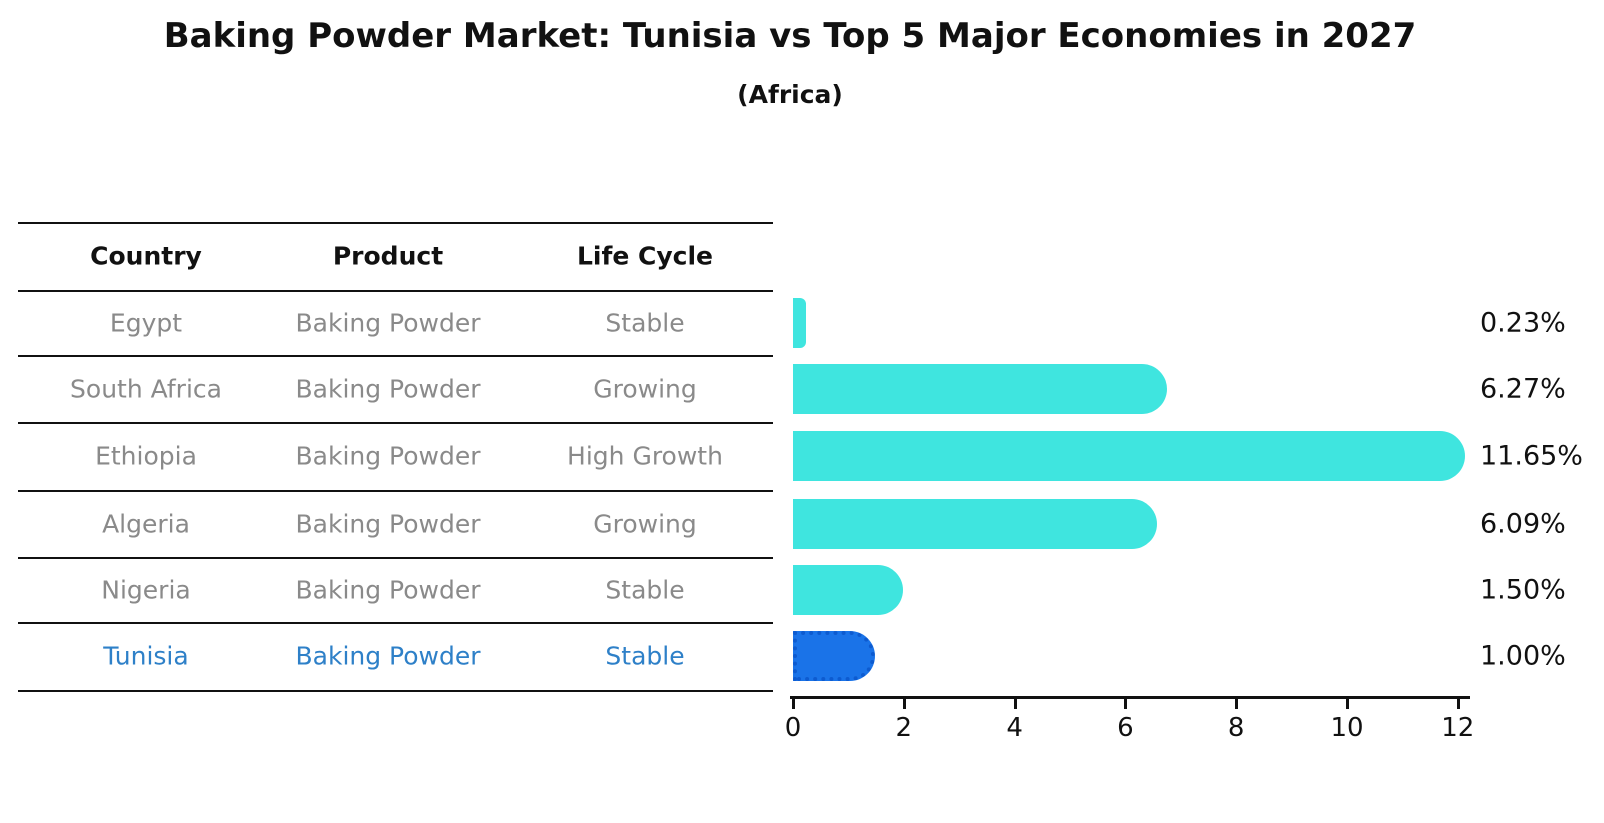 Image resolution: width=1604 pixels, height=823 pixels. Describe the element at coordinates (146, 456) in the screenshot. I see `table-cell-country: Ethiopia` at that location.